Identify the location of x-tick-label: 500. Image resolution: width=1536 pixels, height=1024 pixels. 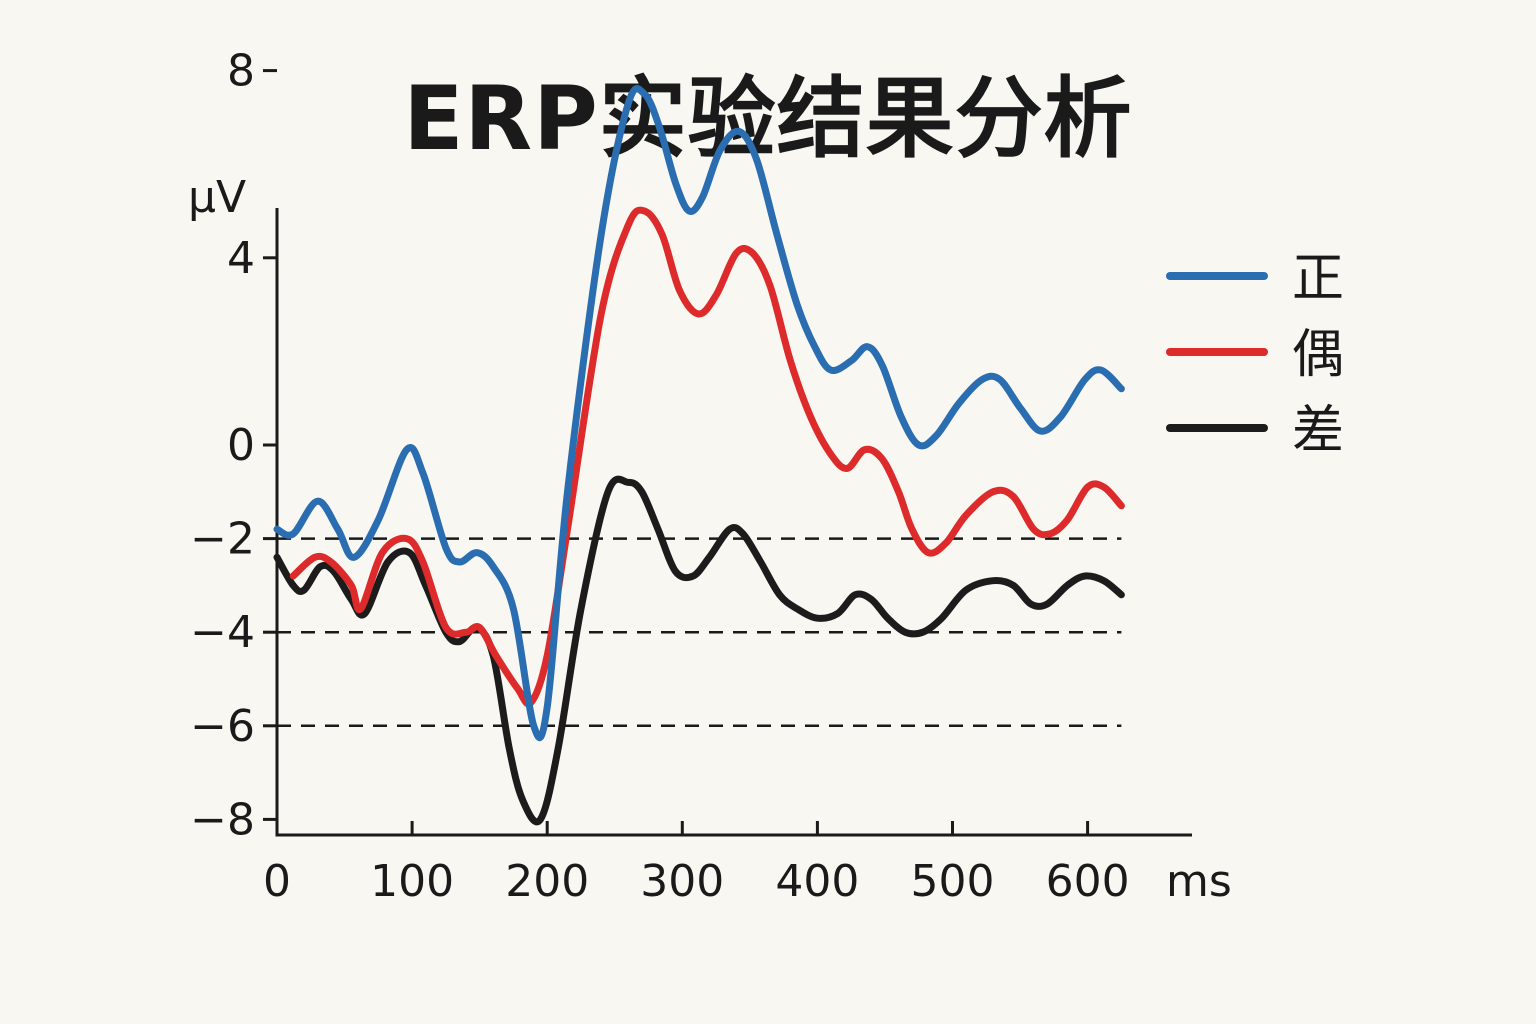
(953, 881).